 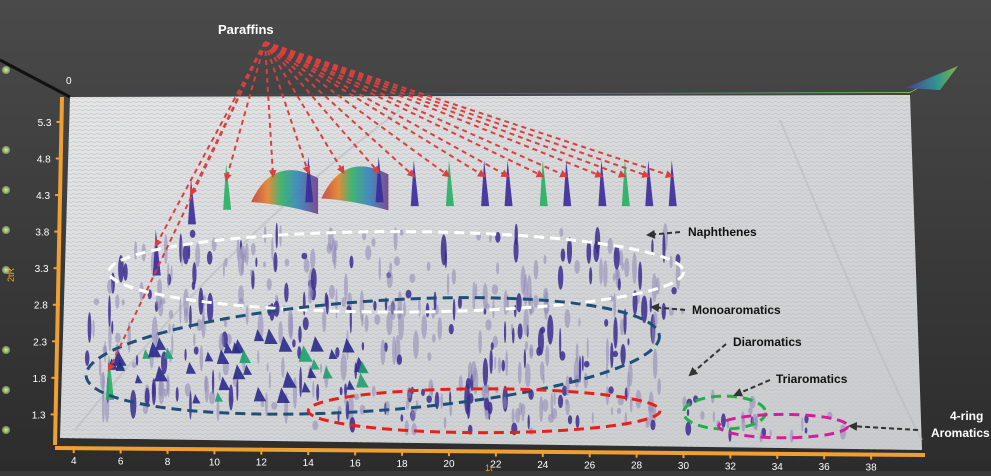 I want to click on x-tick-label: 32, so click(x=731, y=466).